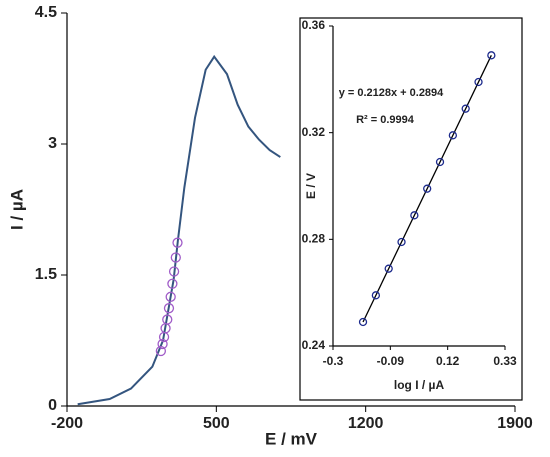  What do you see at coordinates (505, 361) in the screenshot?
I see `x-tick-label: 0.33` at bounding box center [505, 361].